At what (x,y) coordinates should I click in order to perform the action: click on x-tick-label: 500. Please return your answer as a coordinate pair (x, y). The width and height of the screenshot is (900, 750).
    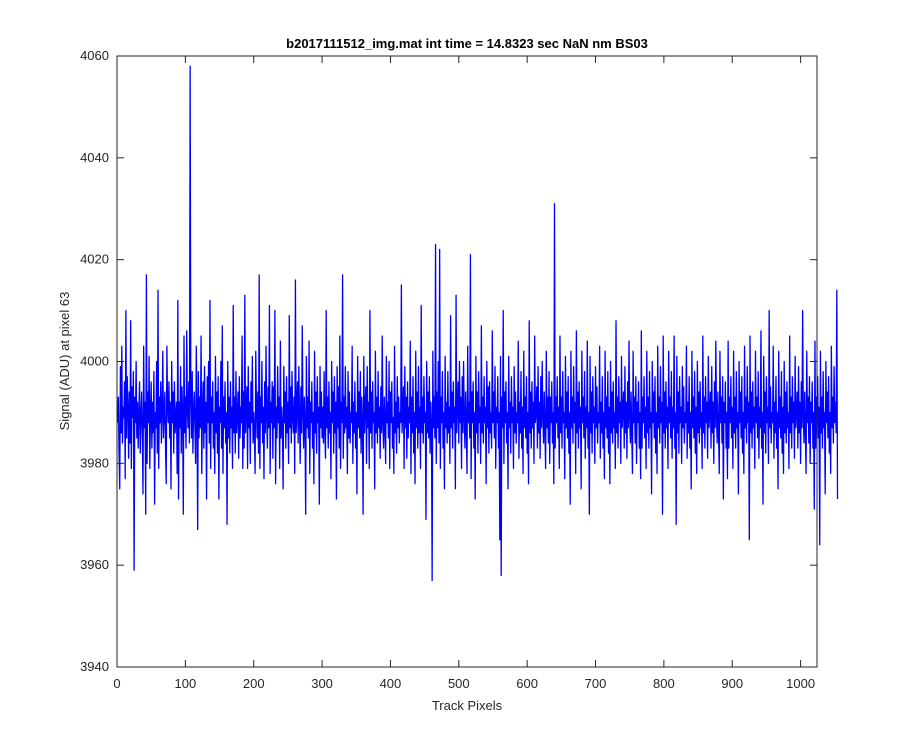
    Looking at the image, I should click on (459, 683).